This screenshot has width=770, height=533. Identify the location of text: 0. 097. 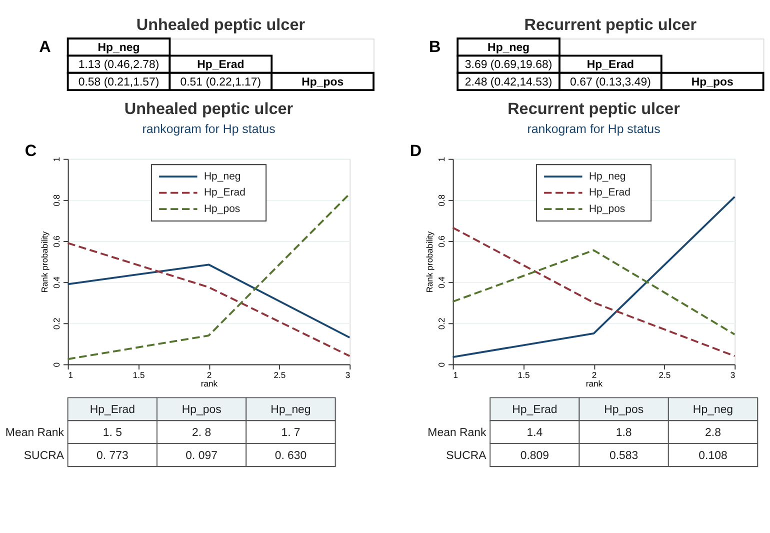
(202, 456).